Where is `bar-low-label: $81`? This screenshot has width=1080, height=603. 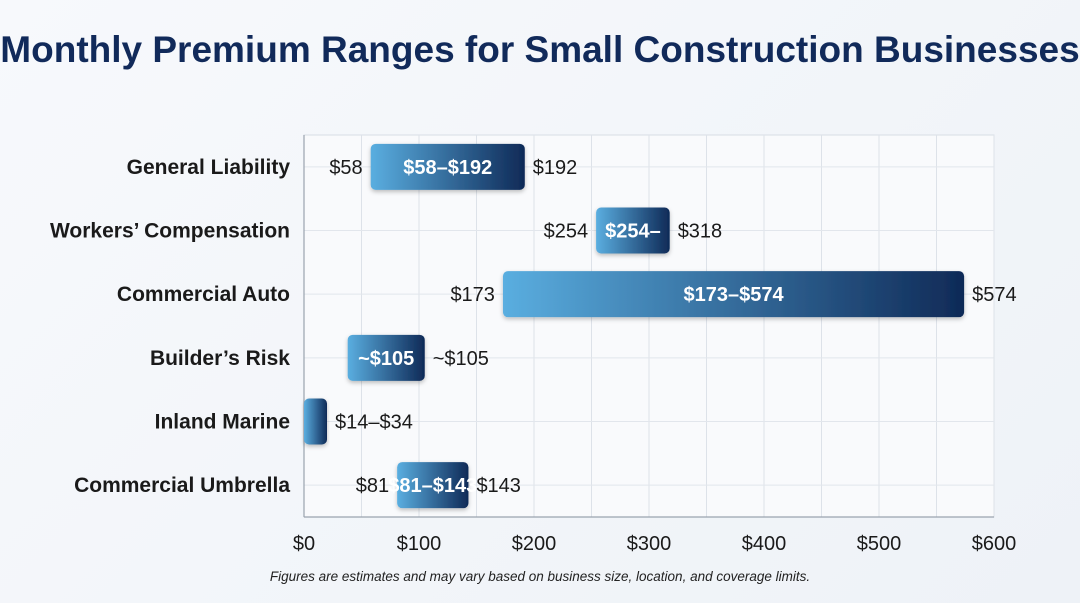 bar-low-label: $81 is located at coordinates (372, 486).